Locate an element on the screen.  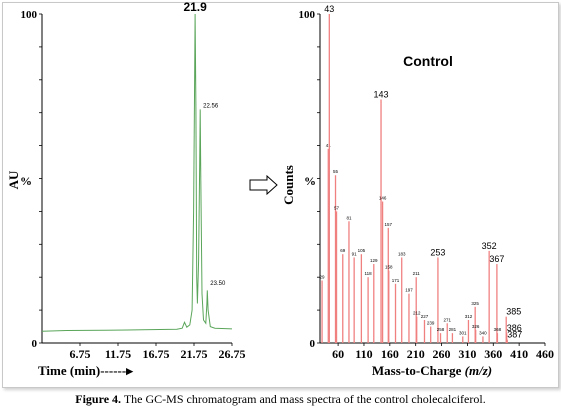
ms-peak-label: 352 is located at coordinates (489, 246).